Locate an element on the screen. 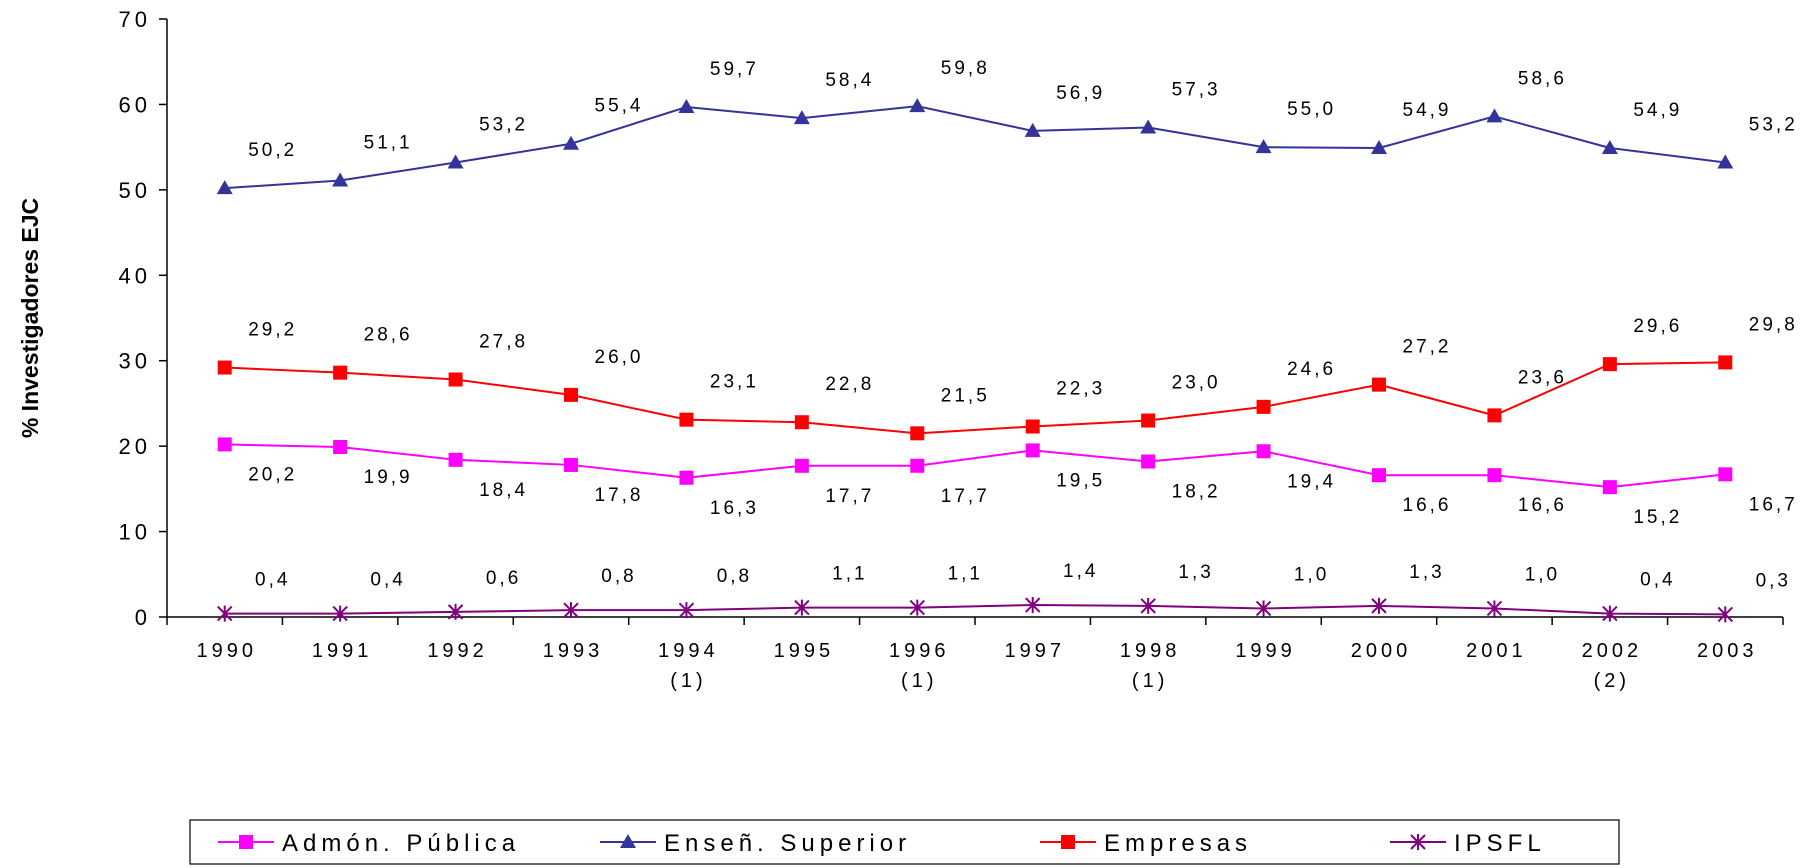 This screenshot has width=1807, height=868. legend-box is located at coordinates (904, 842).